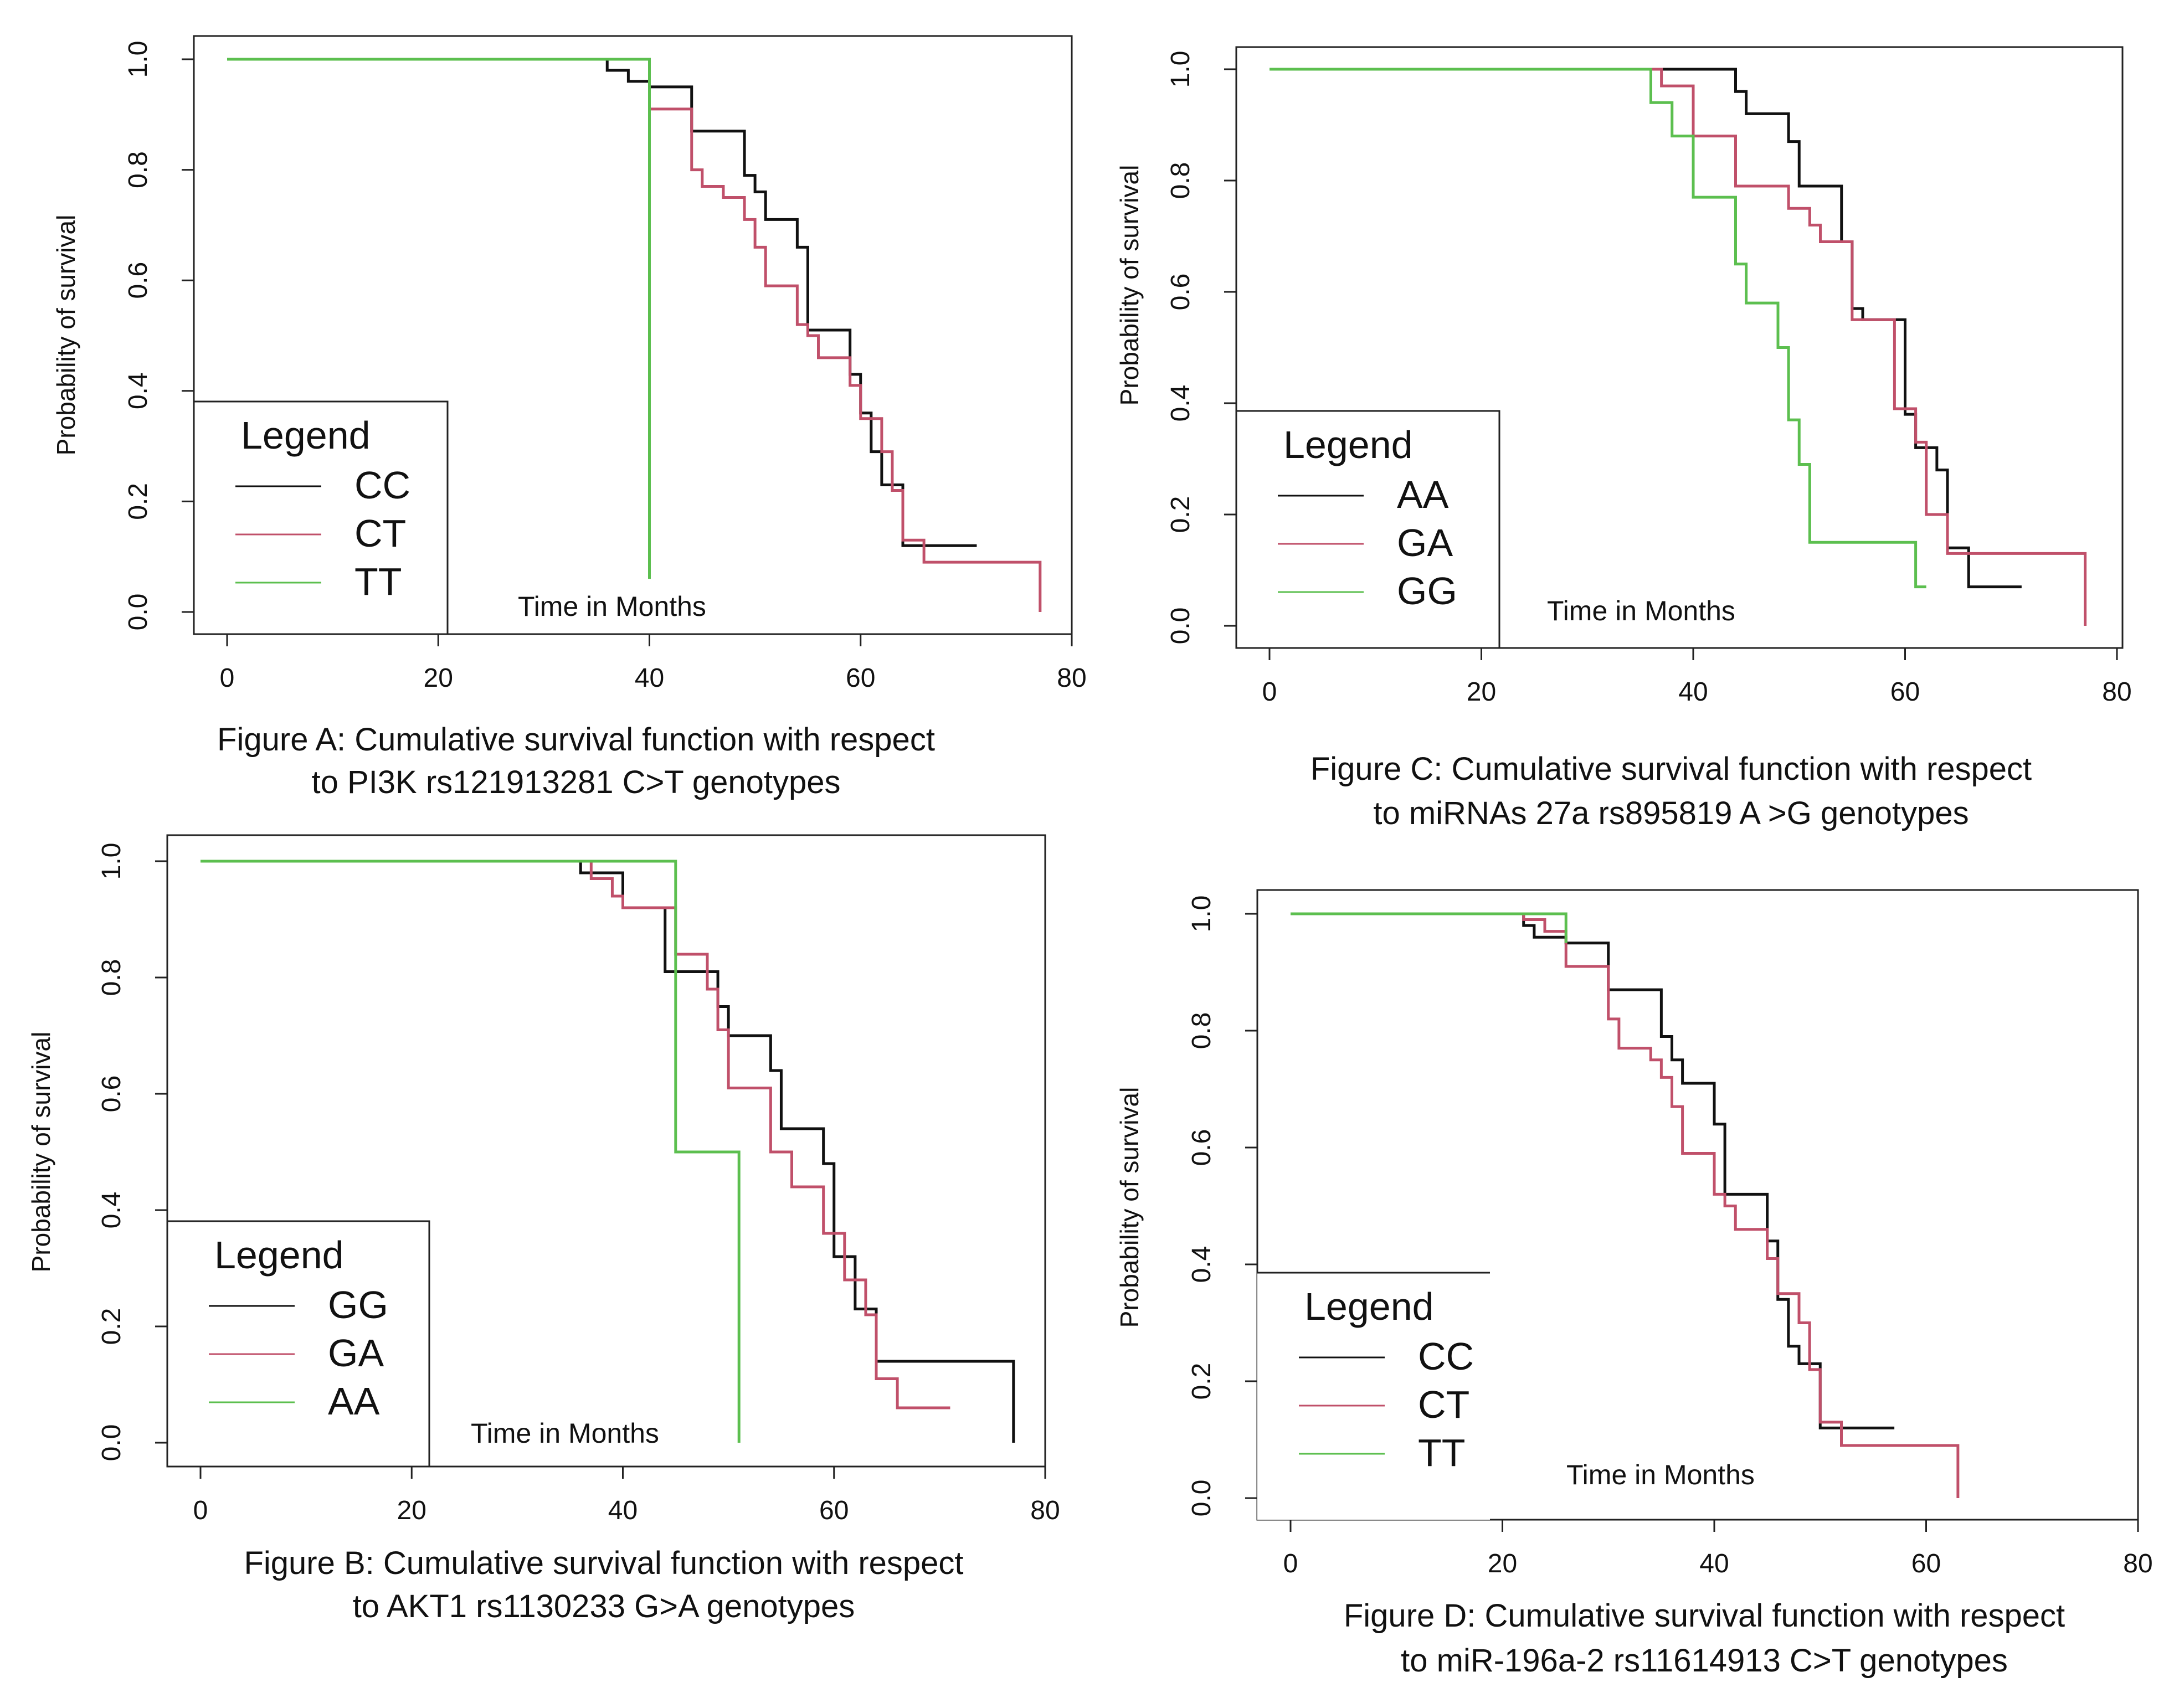  What do you see at coordinates (1660, 1475) in the screenshot?
I see `x-axis-label-d: Time in Months` at bounding box center [1660, 1475].